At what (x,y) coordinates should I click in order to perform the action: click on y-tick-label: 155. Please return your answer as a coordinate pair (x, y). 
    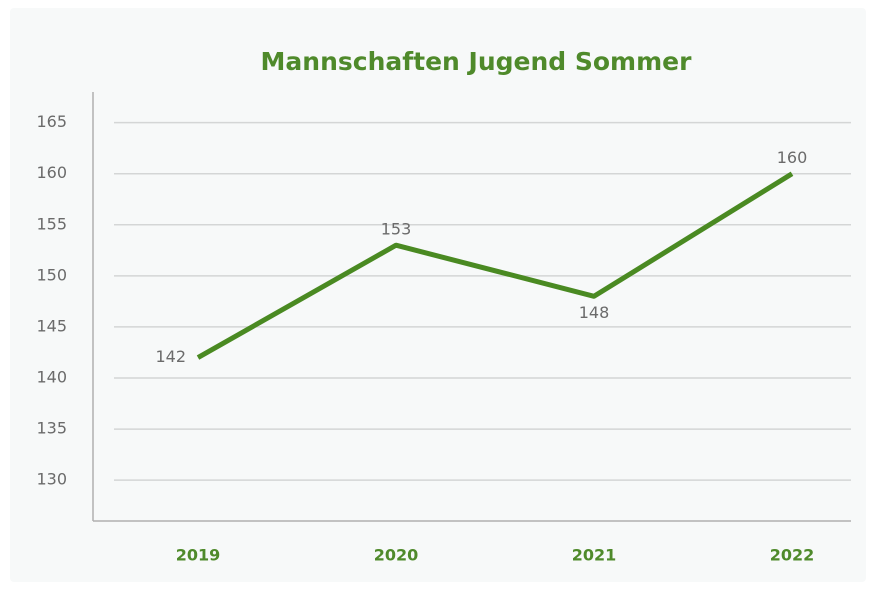
    Looking at the image, I should click on (51, 223).